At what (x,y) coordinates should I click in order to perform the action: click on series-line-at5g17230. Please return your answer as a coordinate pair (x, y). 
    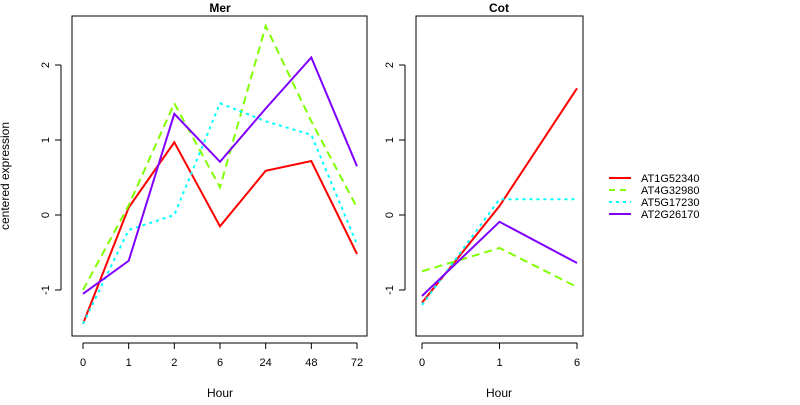
    Looking at the image, I should click on (499, 252).